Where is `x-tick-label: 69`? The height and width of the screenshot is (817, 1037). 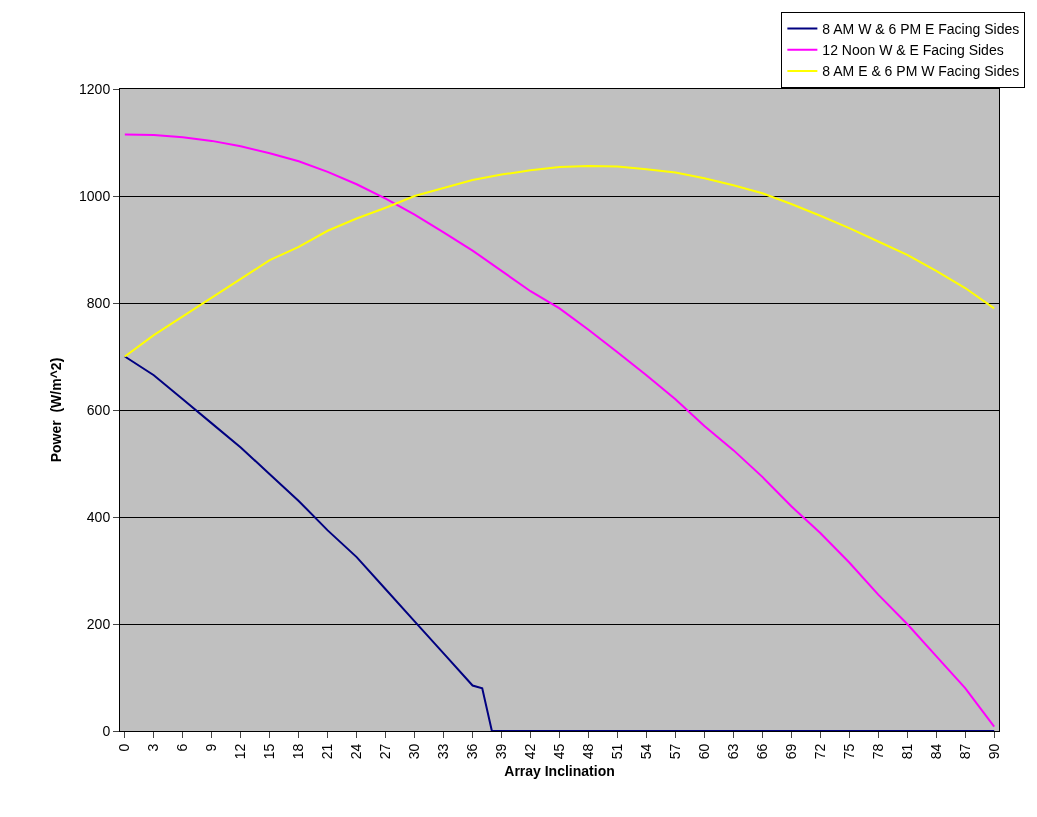
x-tick-label: 69 is located at coordinates (790, 751).